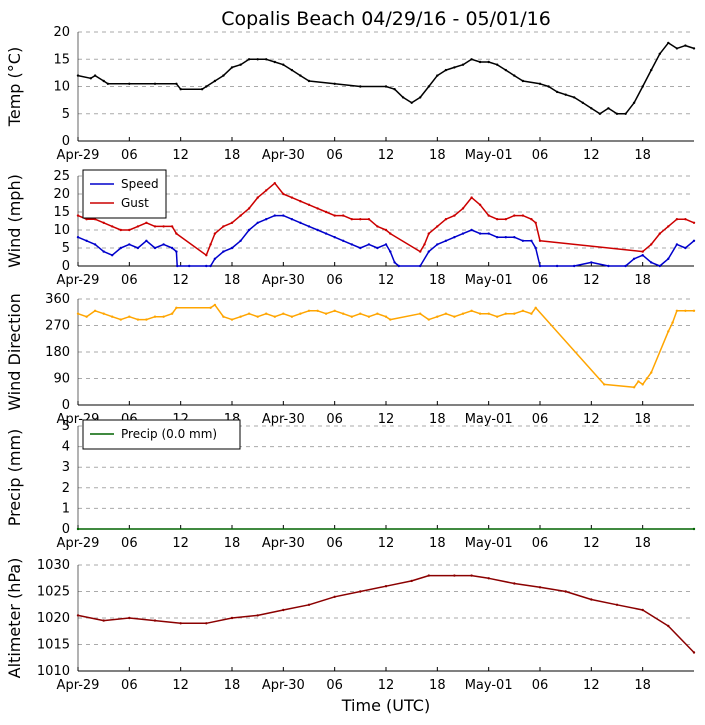  I want to click on y-axis-label: Wind Direction, so click(14, 352).